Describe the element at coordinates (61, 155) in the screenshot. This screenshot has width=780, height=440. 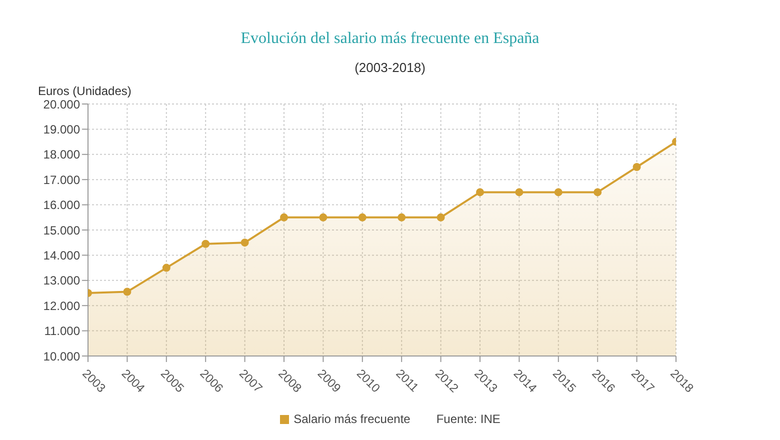
I see `y-tick-label: 18.000` at that location.